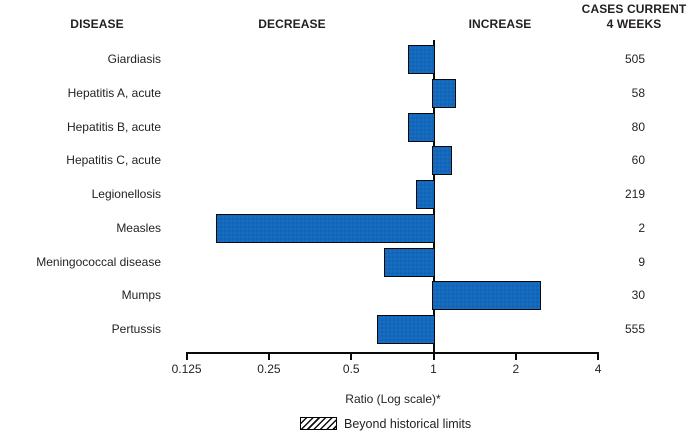 This screenshot has width=696, height=442. Describe the element at coordinates (113, 127) in the screenshot. I see `disease-label: Hepatitis B, acute` at that location.